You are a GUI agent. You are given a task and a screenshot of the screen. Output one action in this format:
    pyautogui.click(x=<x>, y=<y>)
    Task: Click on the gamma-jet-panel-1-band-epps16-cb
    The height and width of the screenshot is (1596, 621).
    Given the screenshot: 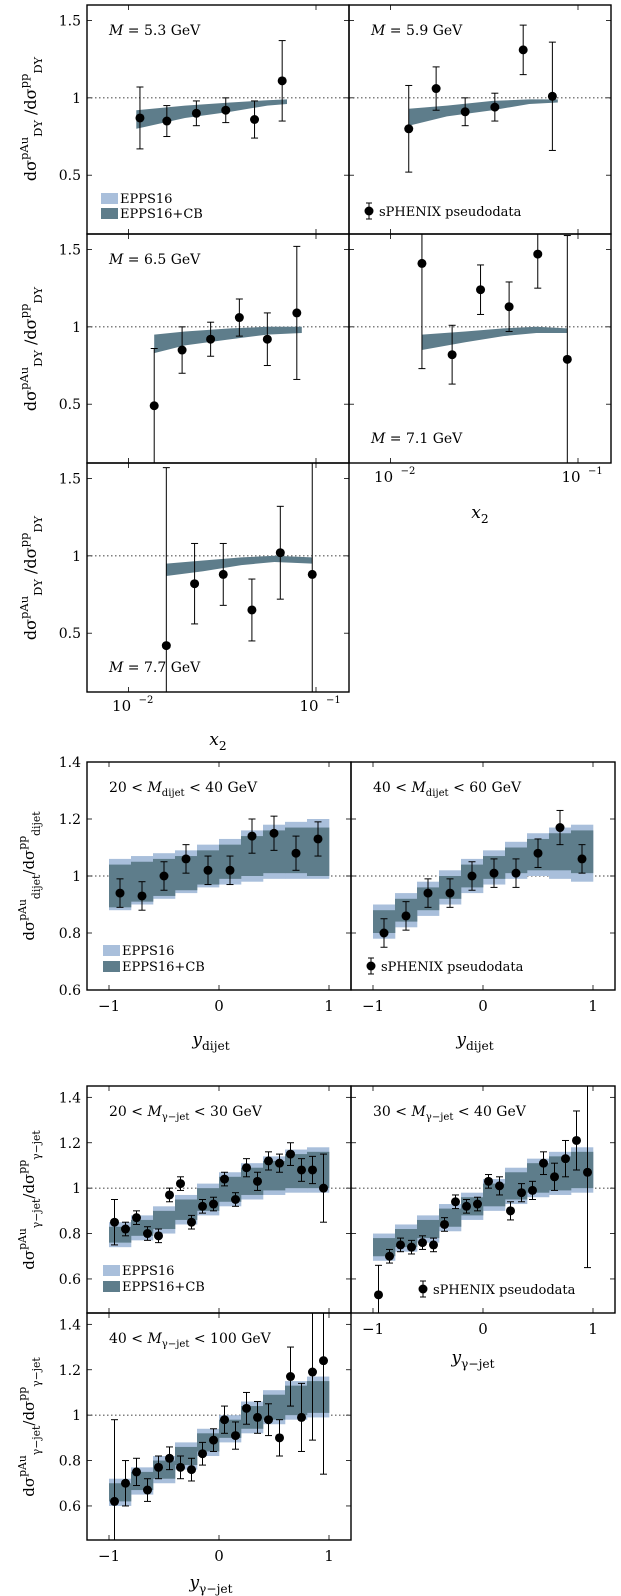 What is the action you would take?
    pyautogui.click(x=164, y=1220)
    